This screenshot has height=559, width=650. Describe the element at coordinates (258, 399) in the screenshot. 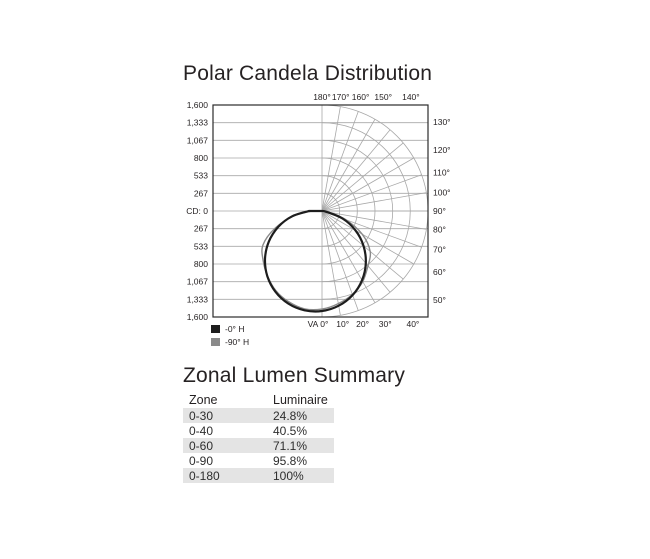

I see `table-header-row: Zone Luminaire` at that location.